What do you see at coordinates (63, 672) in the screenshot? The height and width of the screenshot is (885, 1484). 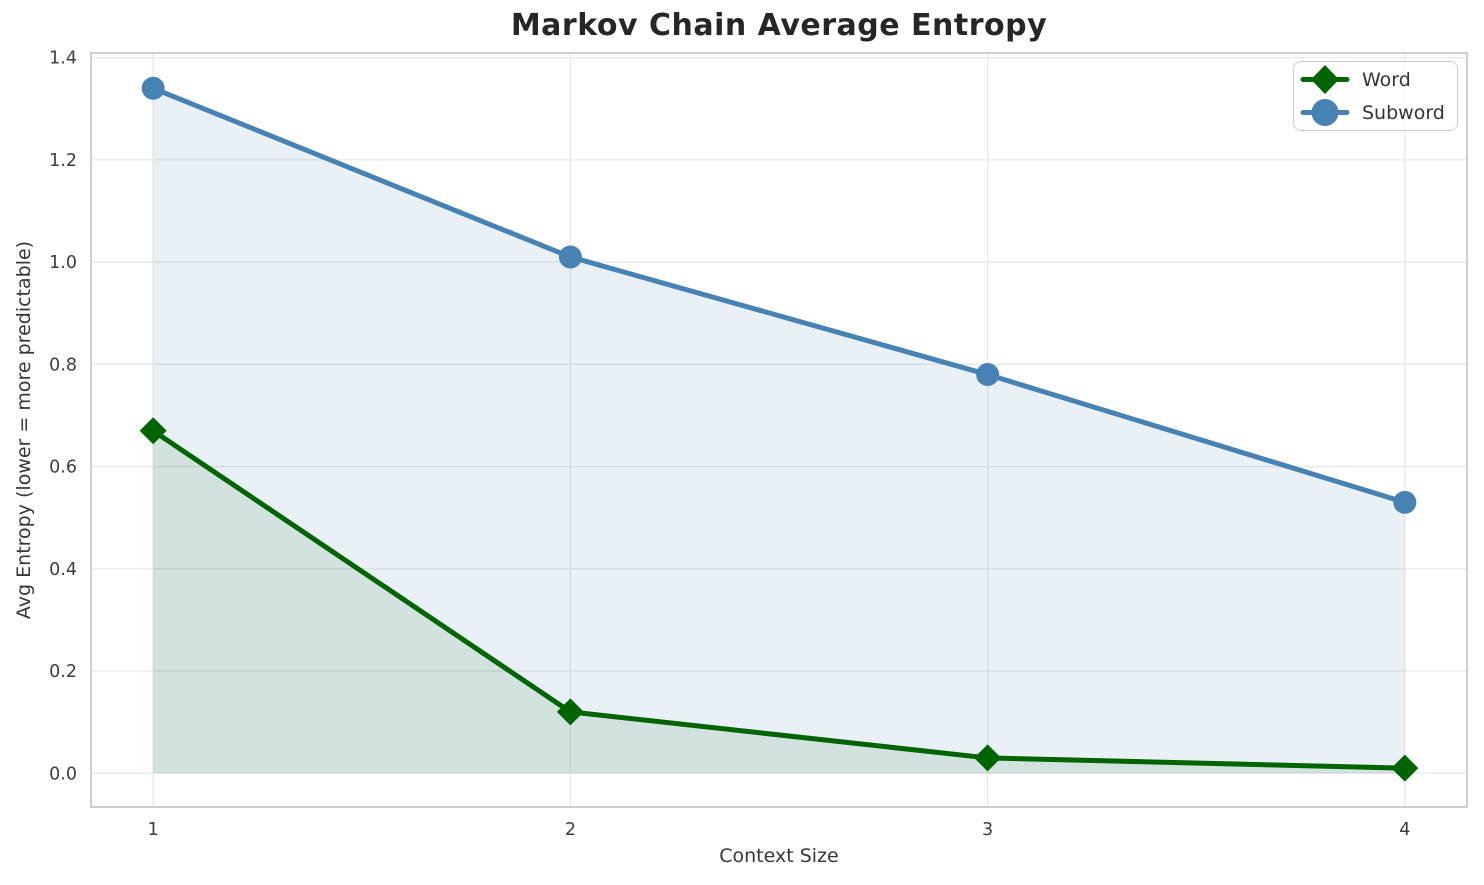 I see `y-tick-label: 0.2` at bounding box center [63, 672].